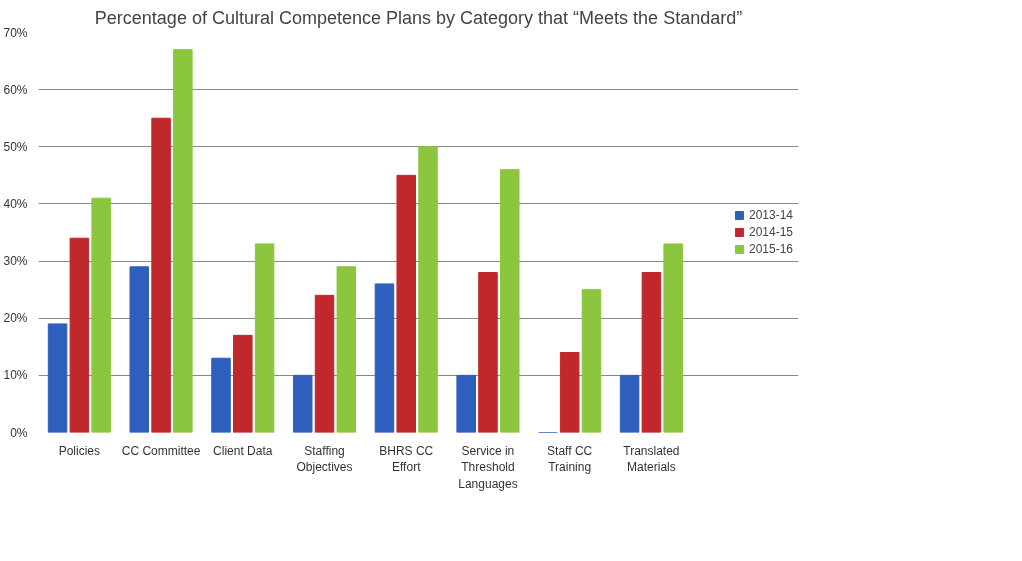  What do you see at coordinates (770, 232) in the screenshot?
I see `legend-label: 2014-15` at bounding box center [770, 232].